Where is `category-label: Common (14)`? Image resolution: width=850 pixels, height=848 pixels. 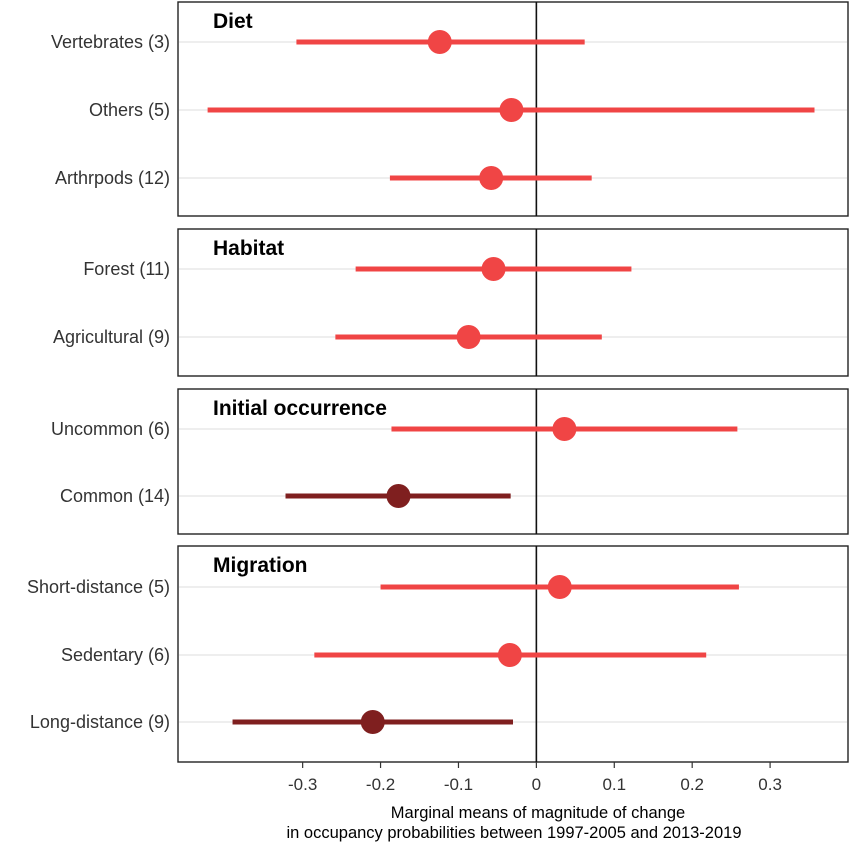 category-label: Common (14) is located at coordinates (115, 496).